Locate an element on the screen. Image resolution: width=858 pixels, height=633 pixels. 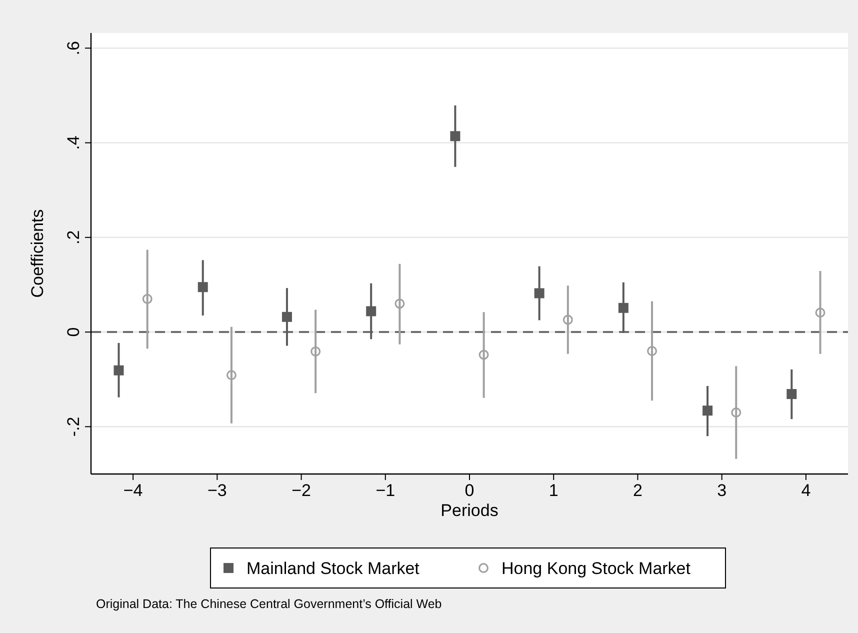
y-tick-label: .2 is located at coordinates (73, 237).